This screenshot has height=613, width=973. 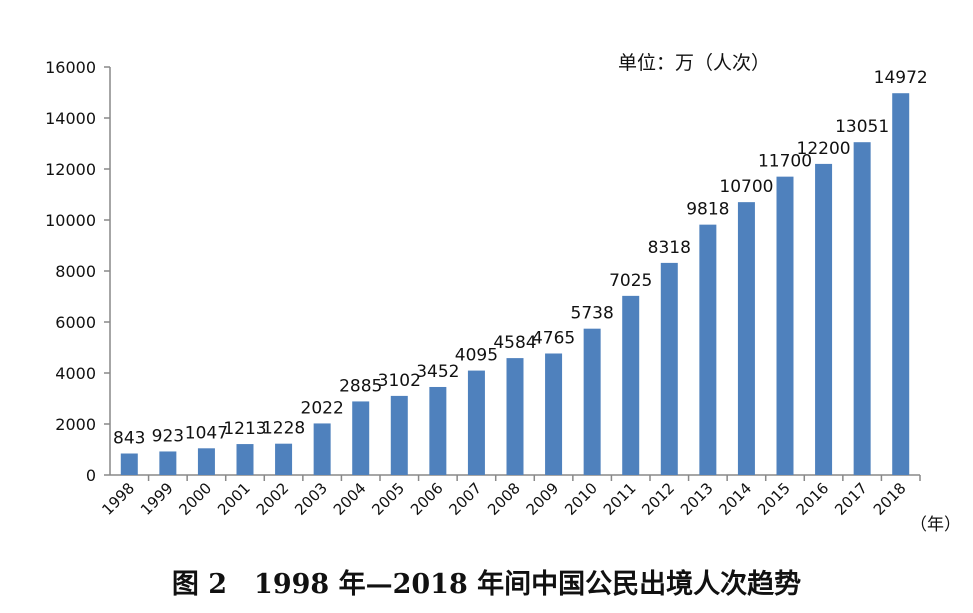 I want to click on data-label-2009: 4765, so click(x=553, y=338).